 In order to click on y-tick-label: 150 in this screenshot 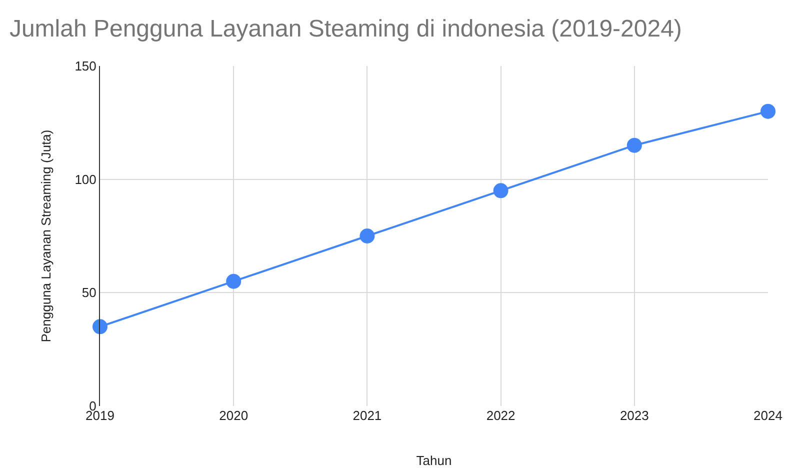, I will do `click(85, 66)`.